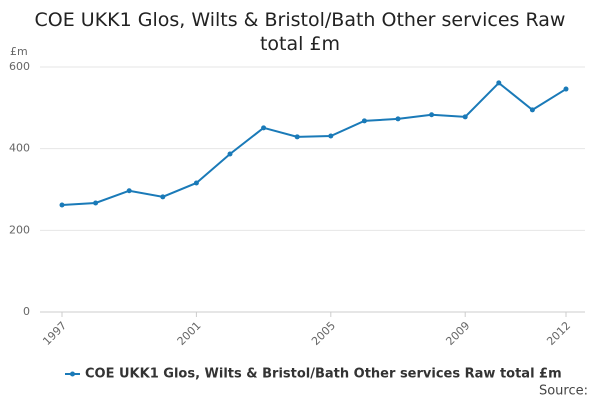  Describe the element at coordinates (19, 66) in the screenshot. I see `y-tick-label: 600` at that location.